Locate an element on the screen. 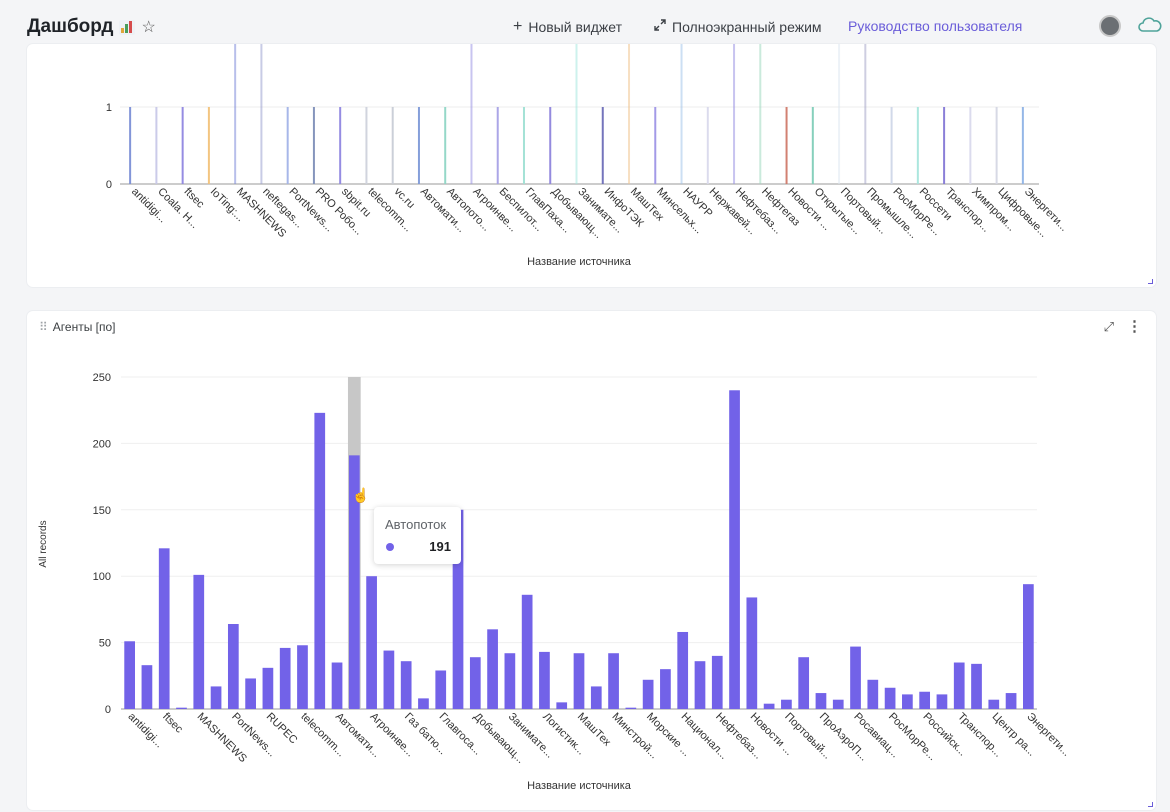 This screenshot has height=812, width=1170. y-tick-label: 1 is located at coordinates (109, 108).